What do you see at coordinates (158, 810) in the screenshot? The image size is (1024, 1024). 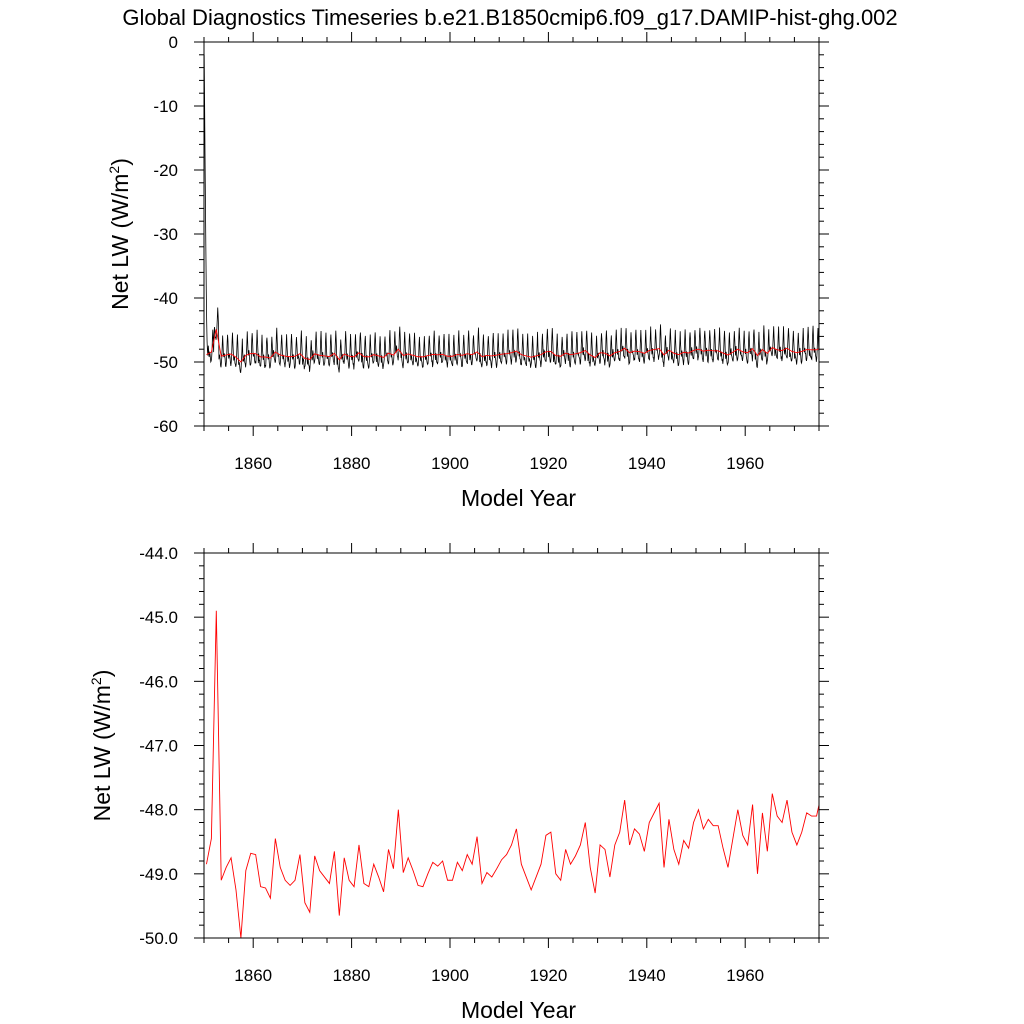 I see `y-tick-label: -48.0` at bounding box center [158, 810].